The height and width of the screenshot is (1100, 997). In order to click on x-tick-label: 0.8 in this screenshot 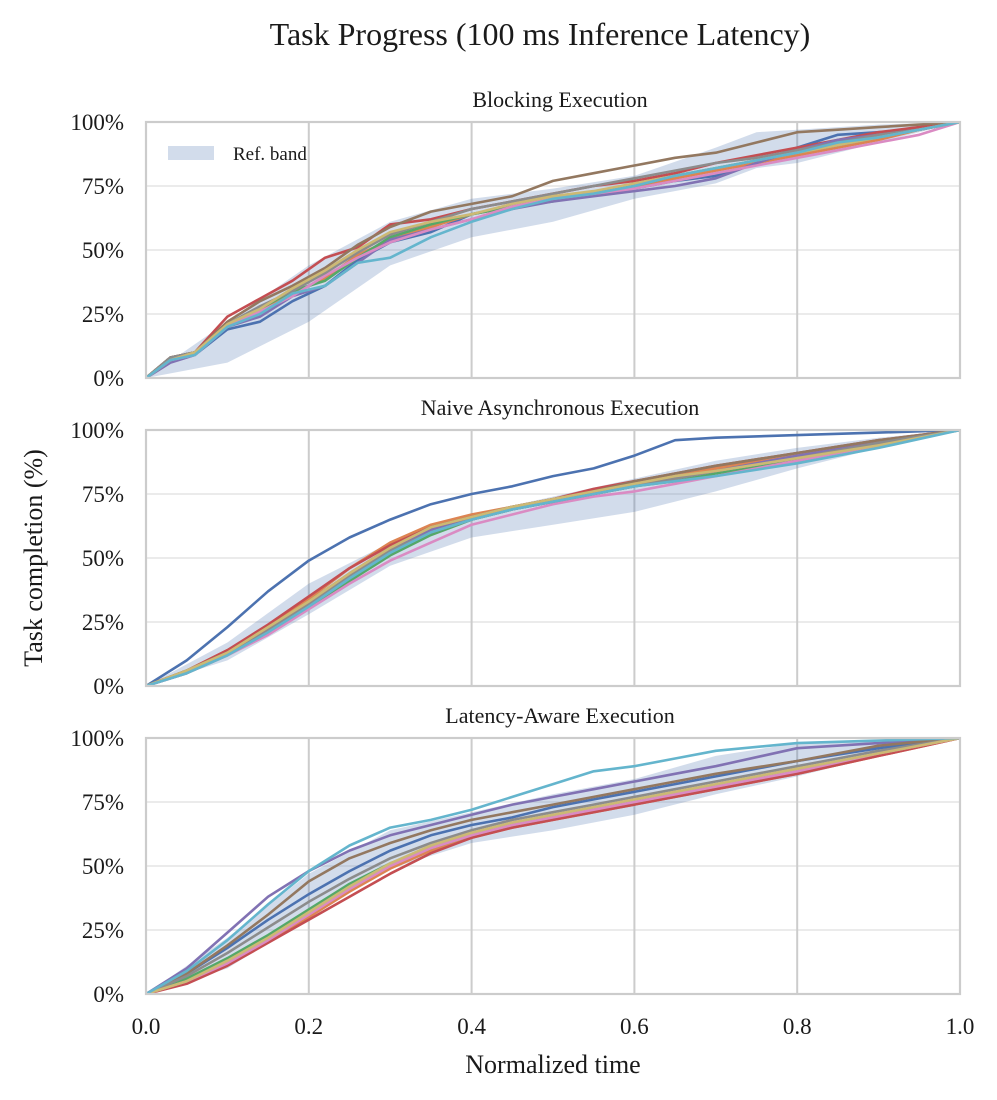, I will do `click(797, 1026)`.